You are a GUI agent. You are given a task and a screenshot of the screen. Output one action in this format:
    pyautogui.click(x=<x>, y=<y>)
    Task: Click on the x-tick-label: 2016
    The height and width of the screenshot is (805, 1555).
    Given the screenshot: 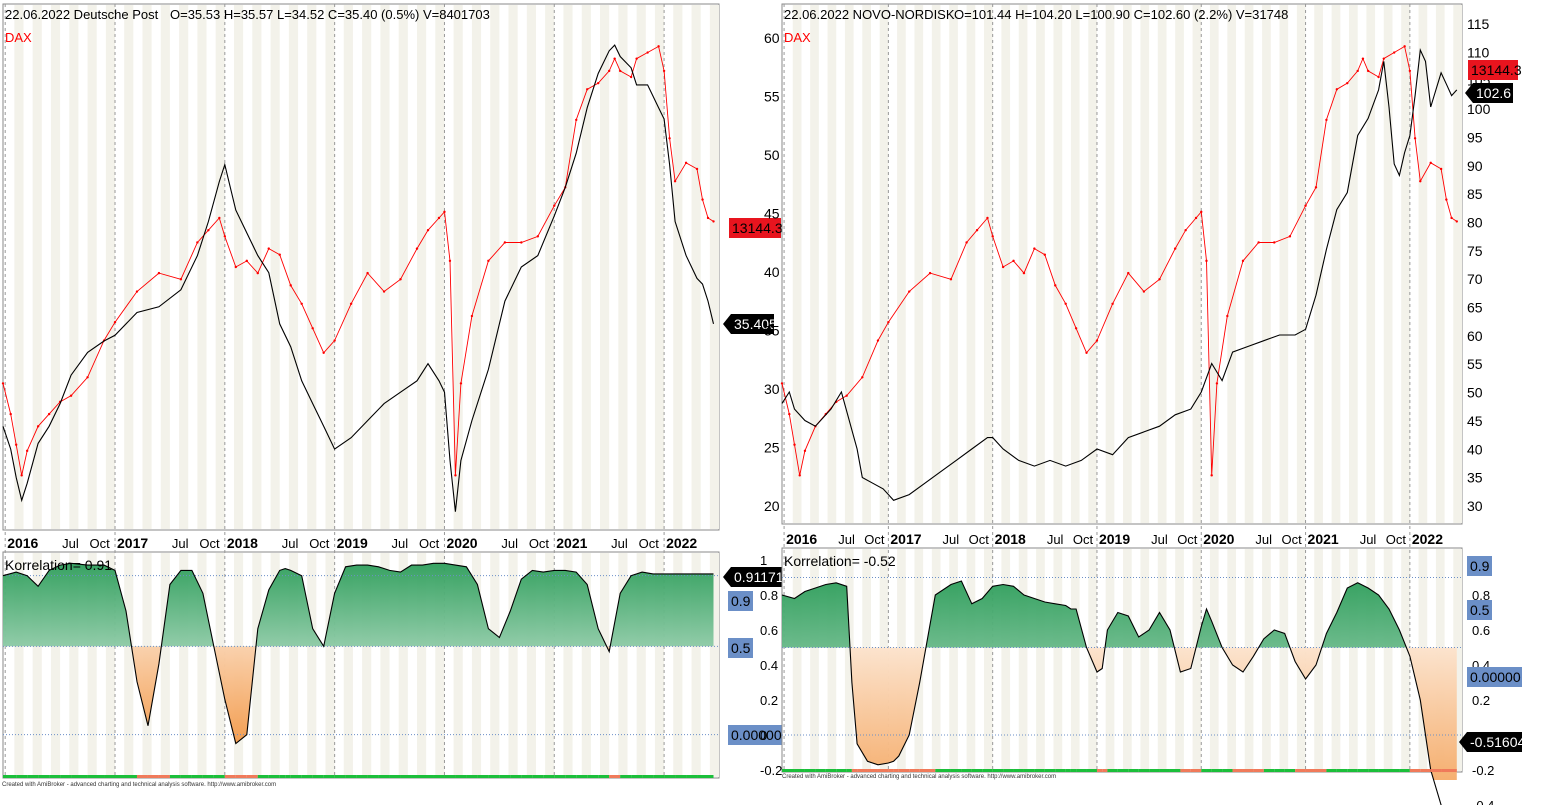 What is the action you would take?
    pyautogui.click(x=801, y=539)
    